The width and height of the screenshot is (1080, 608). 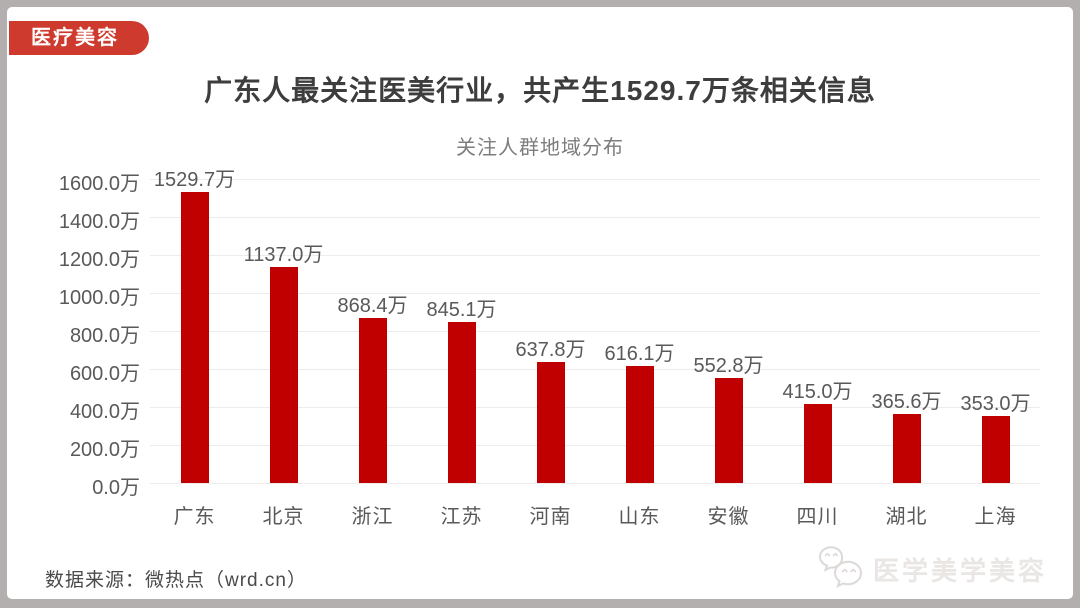 What do you see at coordinates (906, 517) in the screenshot?
I see `x-category-label: 湖北` at bounding box center [906, 517].